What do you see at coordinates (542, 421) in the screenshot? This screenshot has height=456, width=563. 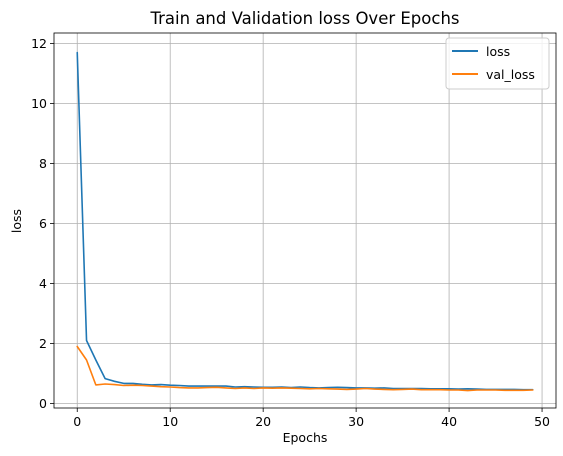 I see `x-tick-label: 50` at bounding box center [542, 421].